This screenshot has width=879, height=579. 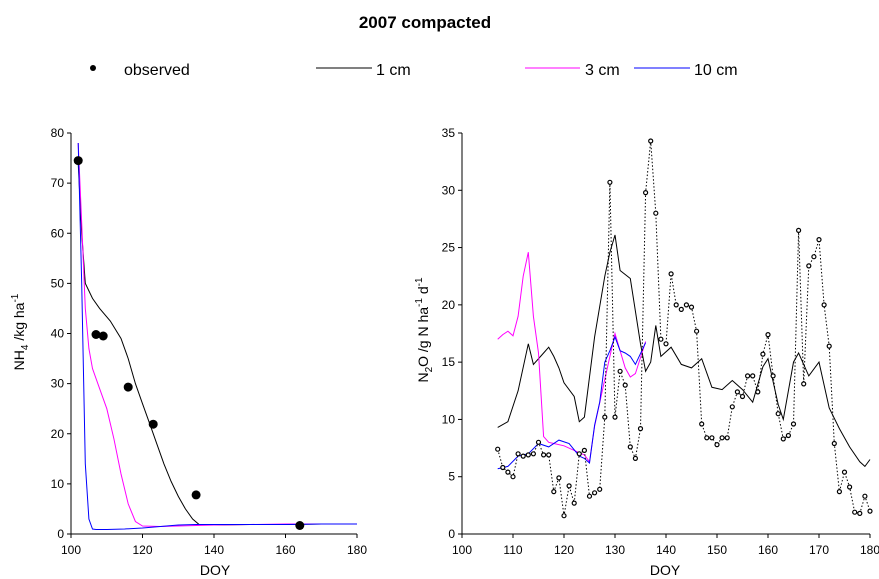 I want to click on n2o-x-tick-label: 170, so click(x=819, y=550).